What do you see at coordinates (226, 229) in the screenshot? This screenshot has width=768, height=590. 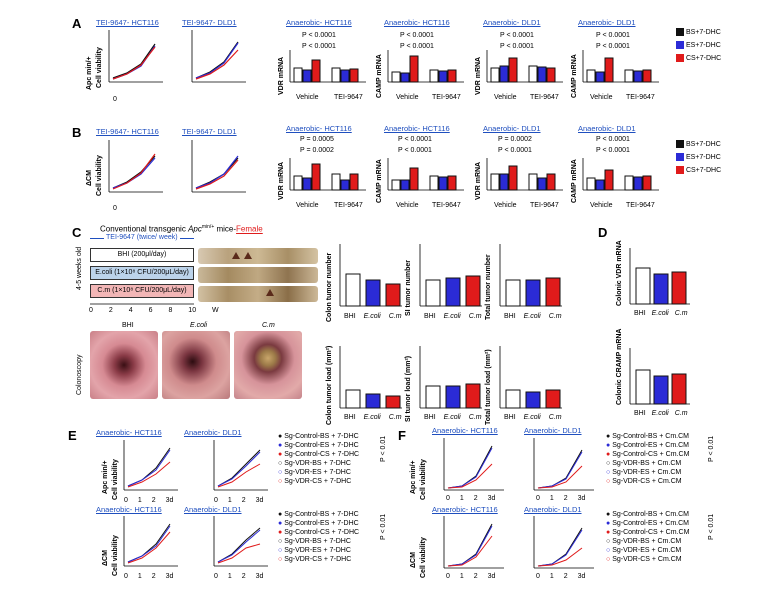 I see `heading-tail: mice-` at bounding box center [226, 229].